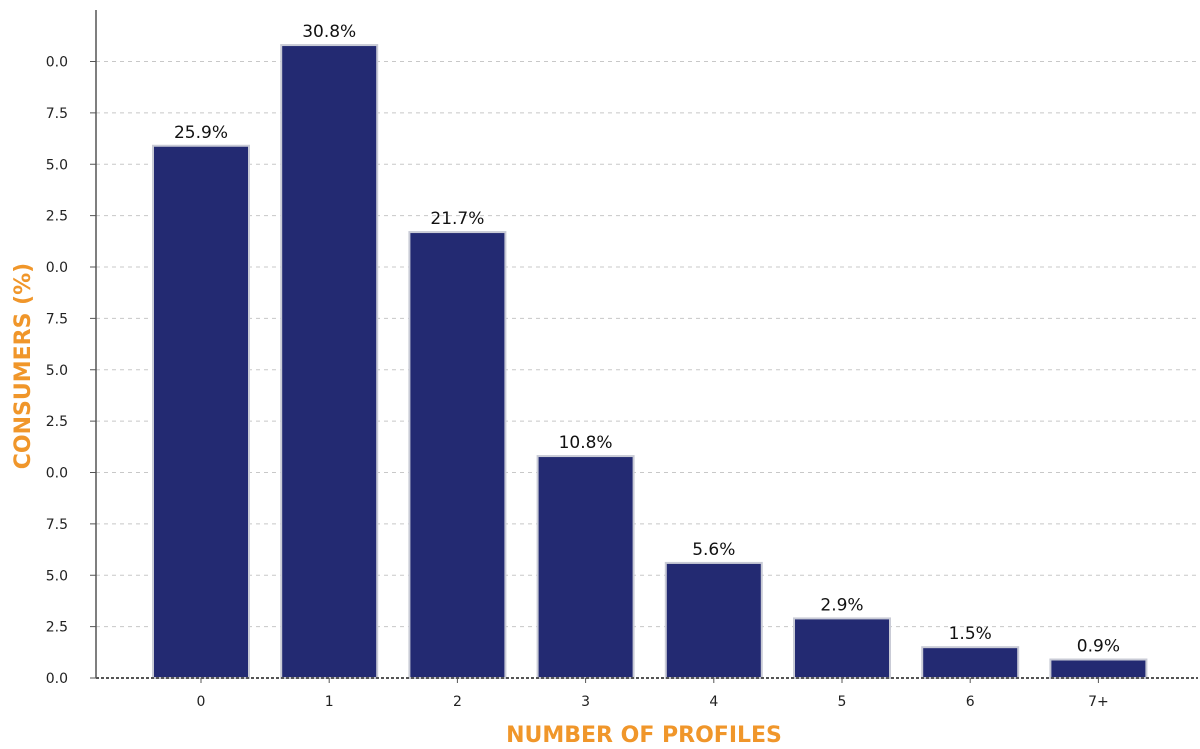  I want to click on x-tick-label: 4, so click(713, 702).